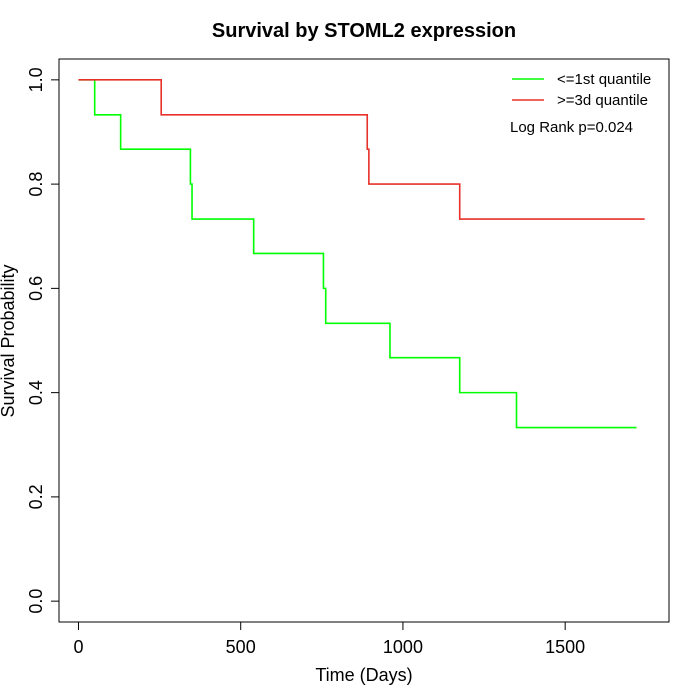 This screenshot has width=700, height=700. What do you see at coordinates (403, 647) in the screenshot?
I see `x-tick-label: 1000` at bounding box center [403, 647].